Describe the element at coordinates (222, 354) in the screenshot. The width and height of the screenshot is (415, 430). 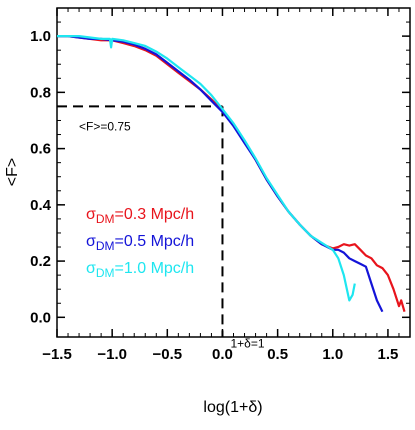
I see `x-tick-label: 0.0` at that location.